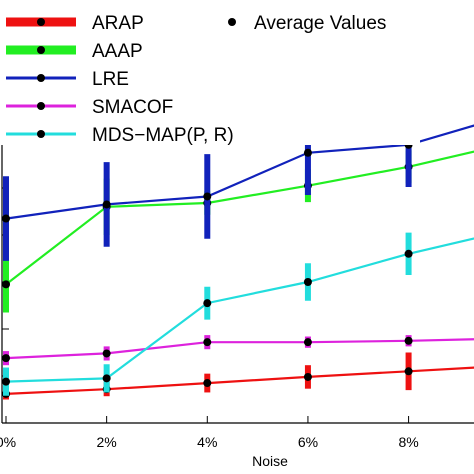  I want to click on legend-entry-smacof: SMACOF, so click(89, 107).